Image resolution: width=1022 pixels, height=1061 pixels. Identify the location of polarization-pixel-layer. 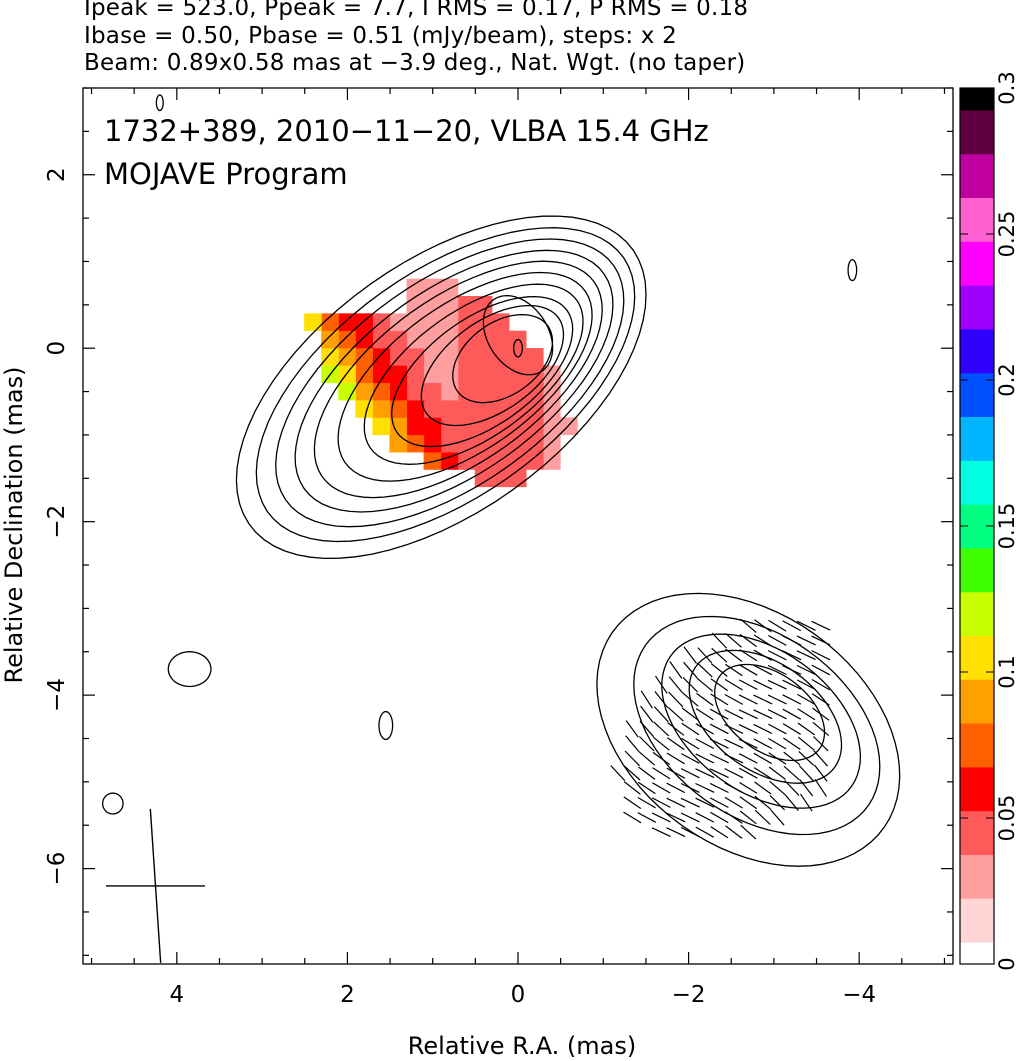
(441, 383).